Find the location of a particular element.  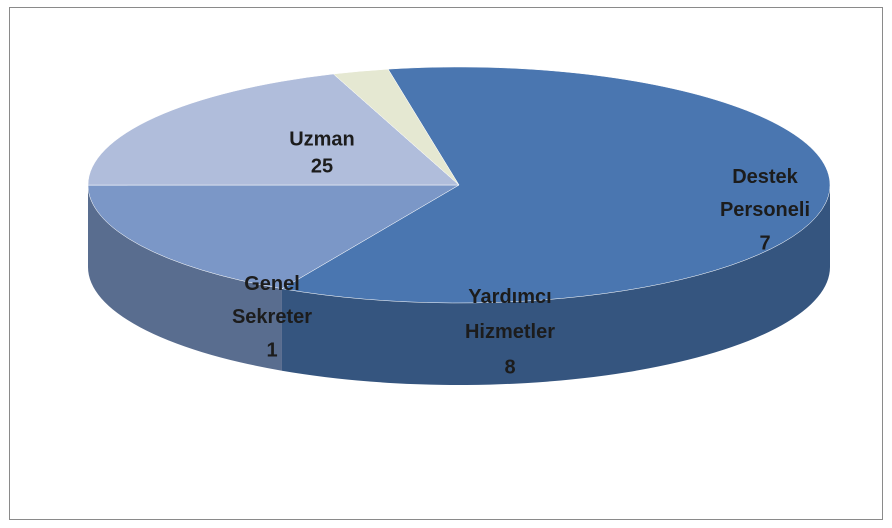

slice-value: 25 is located at coordinates (322, 166).